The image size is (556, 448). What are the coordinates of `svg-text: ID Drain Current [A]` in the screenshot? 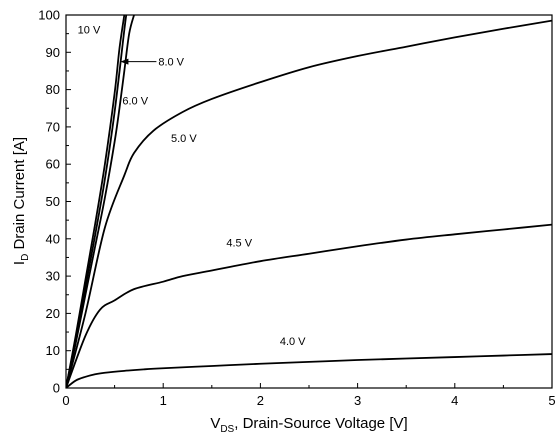 It's located at (21, 201).